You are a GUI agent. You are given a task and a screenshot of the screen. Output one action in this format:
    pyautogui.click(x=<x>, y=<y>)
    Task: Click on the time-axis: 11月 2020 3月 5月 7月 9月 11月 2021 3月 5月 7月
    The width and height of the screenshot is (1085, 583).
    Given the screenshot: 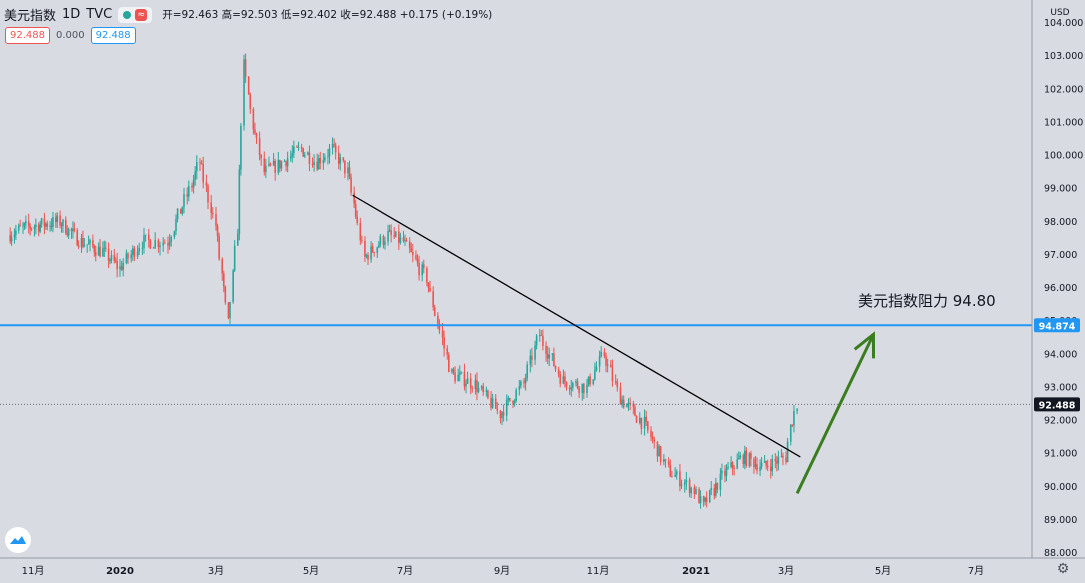 What is the action you would take?
    pyautogui.click(x=542, y=567)
    